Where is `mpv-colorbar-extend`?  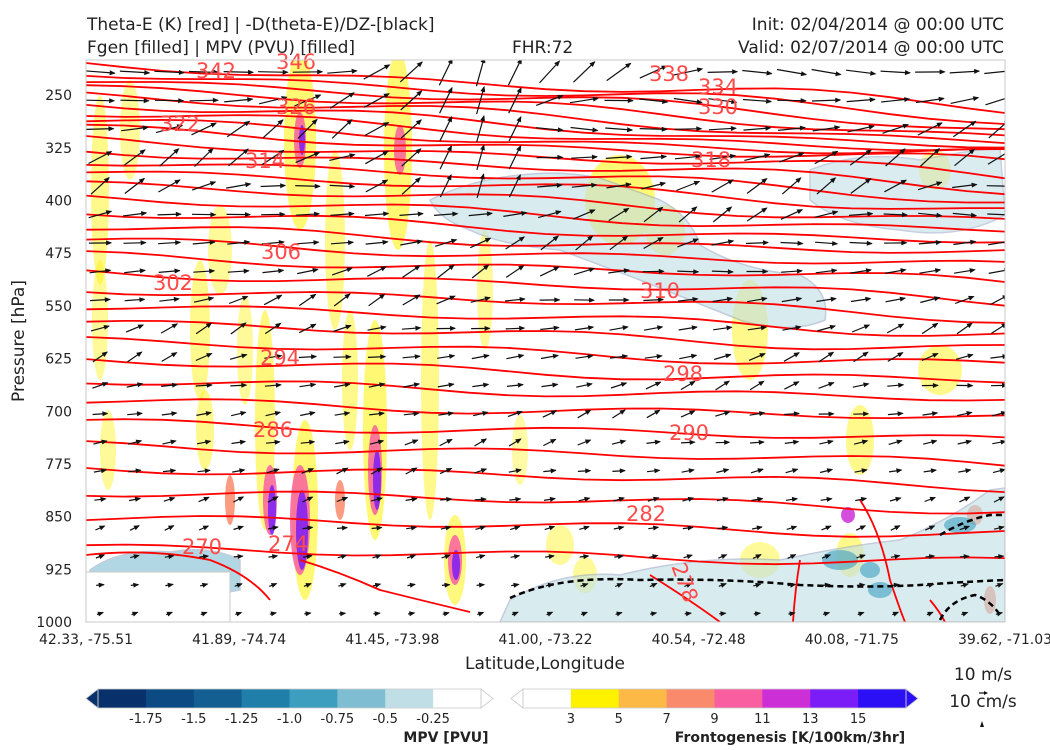
mpv-colorbar-extend is located at coordinates (487, 698).